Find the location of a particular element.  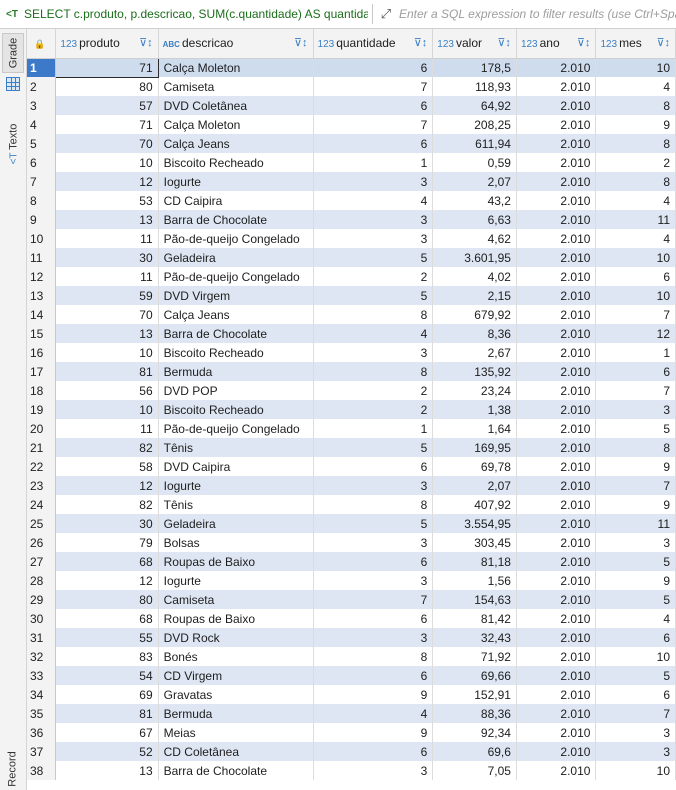

row-number: 6 is located at coordinates (42, 162).